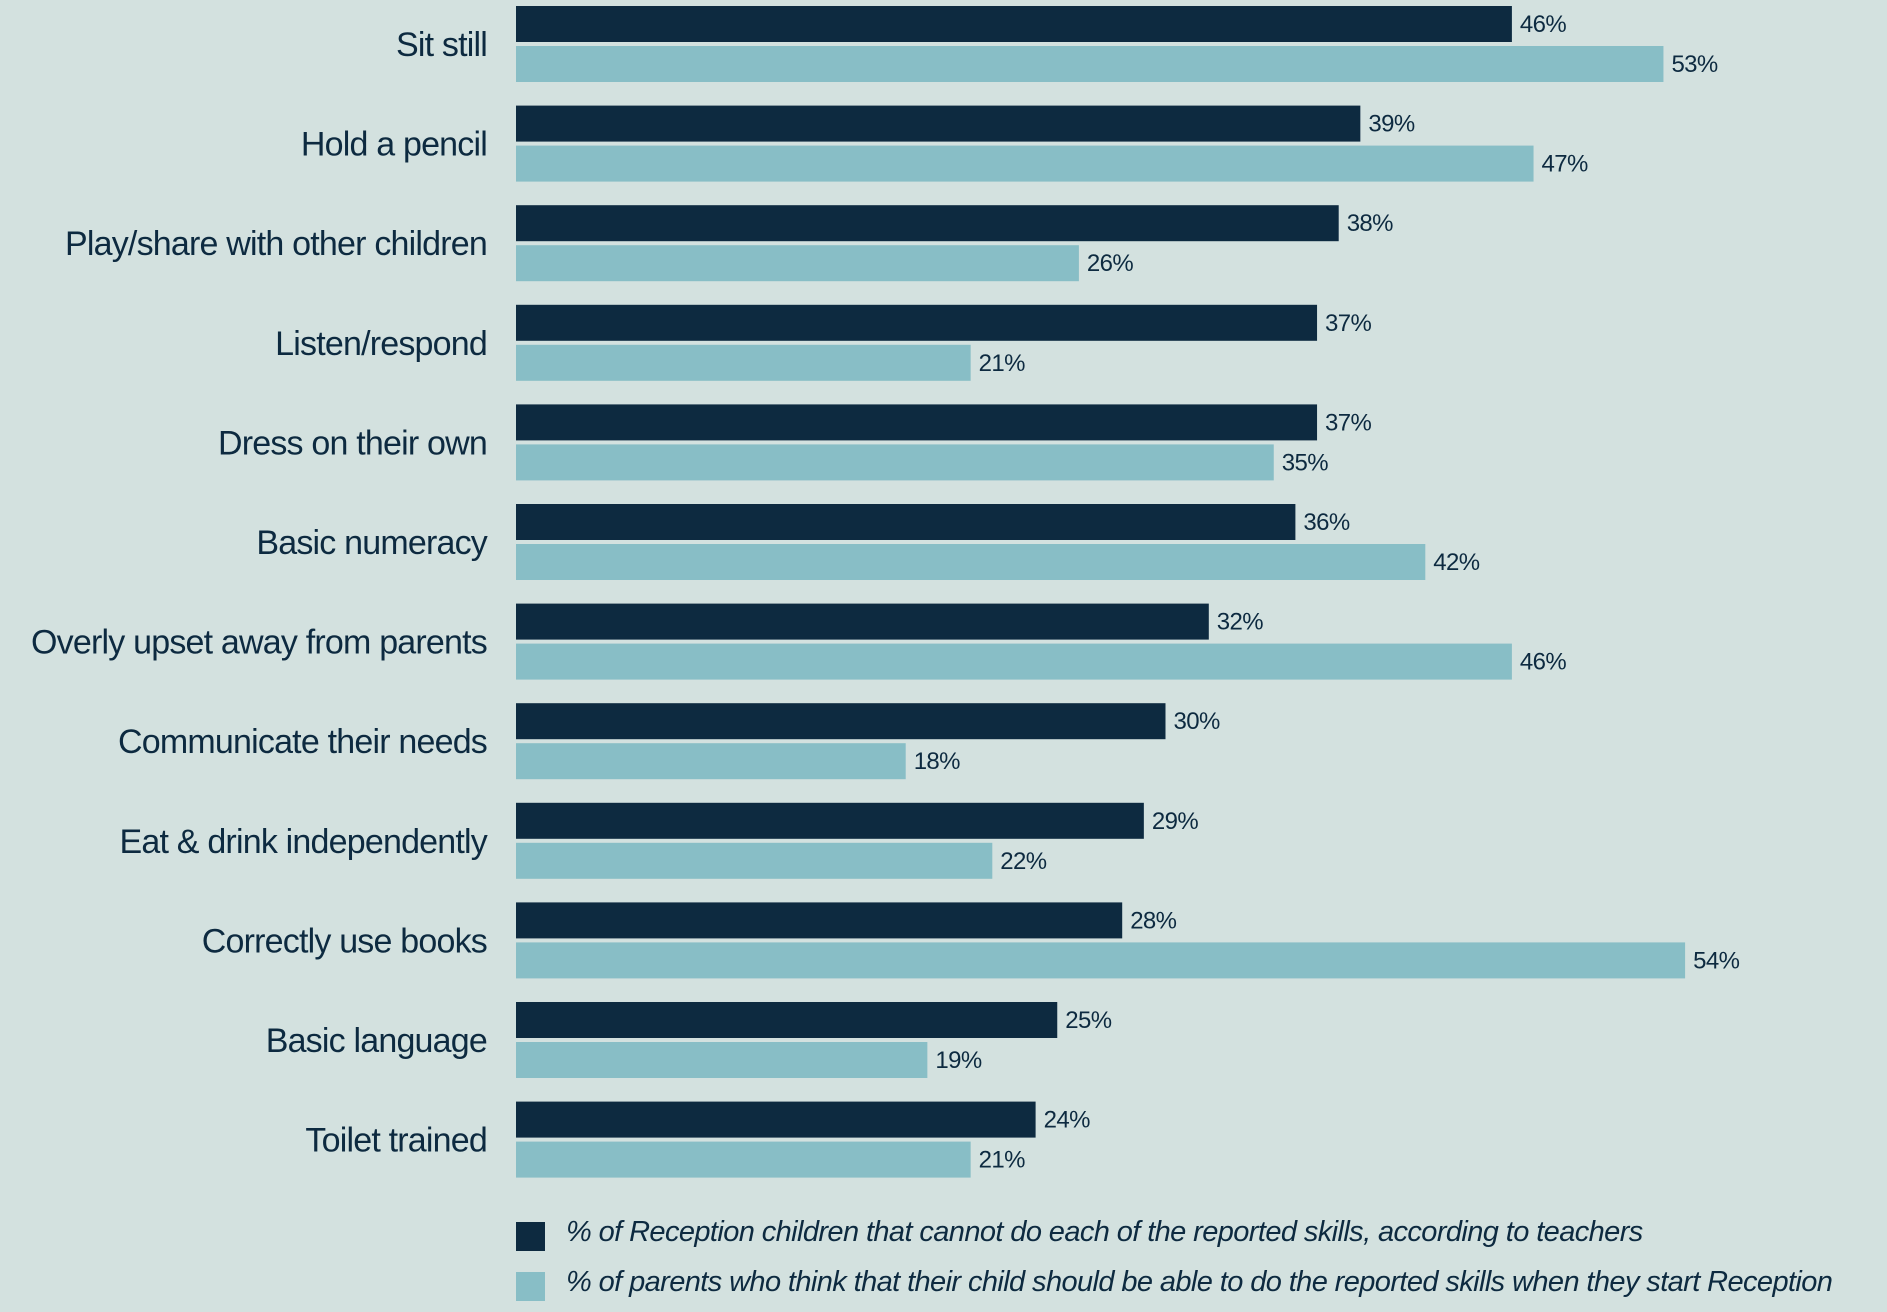 The height and width of the screenshot is (1312, 1887). Describe the element at coordinates (1175, 821) in the screenshot. I see `data-label-teachers: 29%` at that location.